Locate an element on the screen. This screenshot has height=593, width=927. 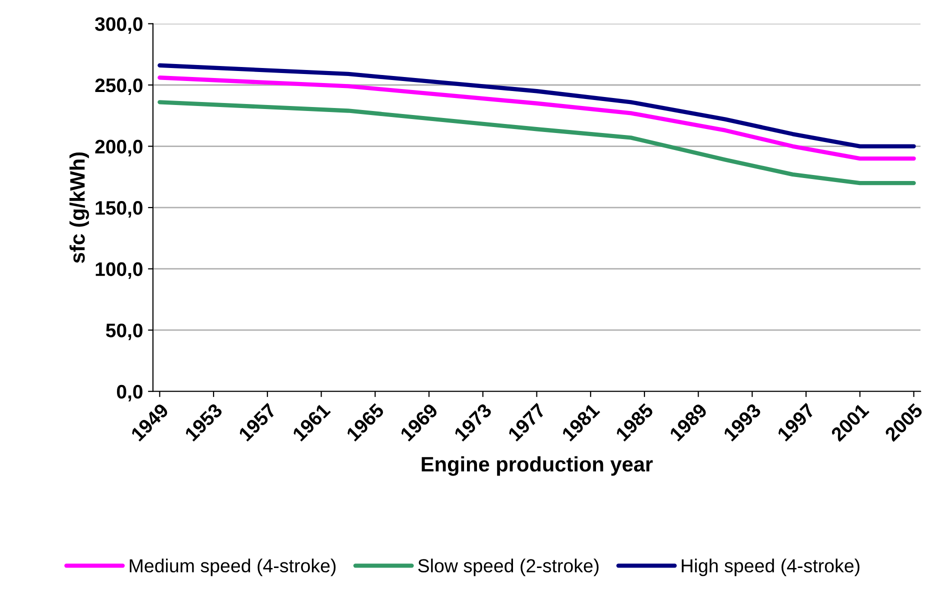
y-tick-label: 200,0 is located at coordinates (118, 148).